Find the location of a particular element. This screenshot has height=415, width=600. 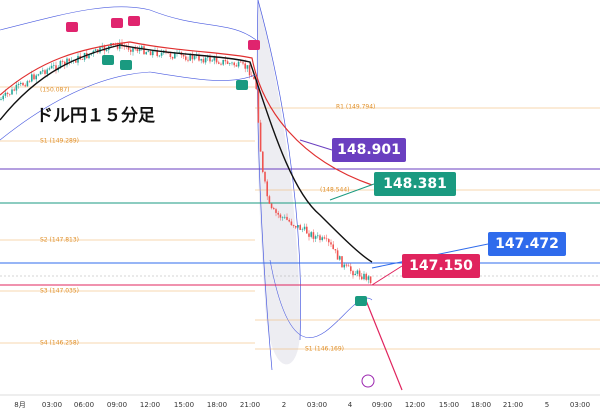

x-label: 18:00 is located at coordinates (217, 405).